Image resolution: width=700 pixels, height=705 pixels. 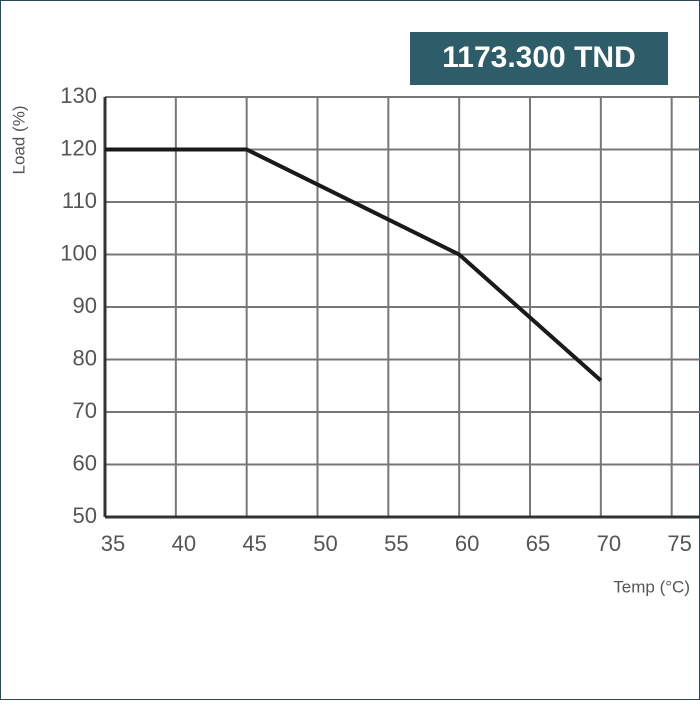 I want to click on x-tick-label: 50, so click(x=325, y=543).